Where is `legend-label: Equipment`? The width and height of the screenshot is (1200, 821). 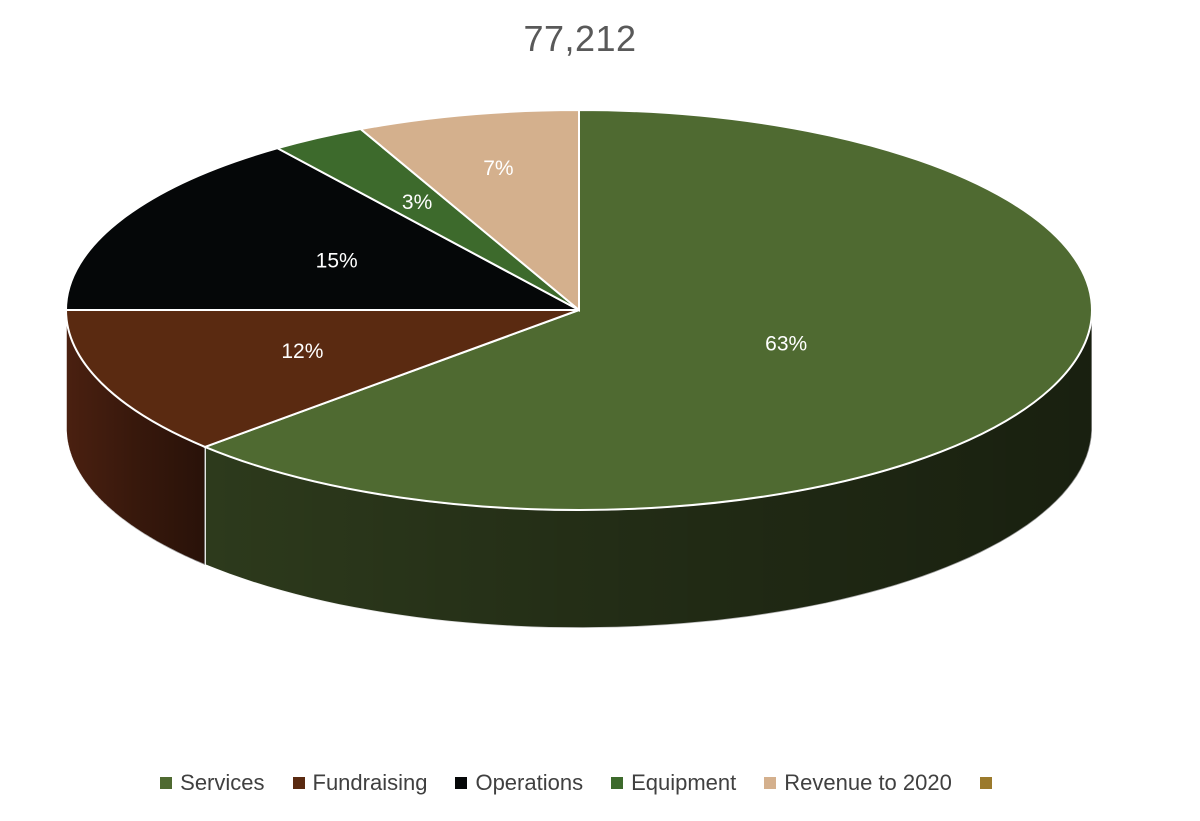
legend-label: Equipment is located at coordinates (684, 782).